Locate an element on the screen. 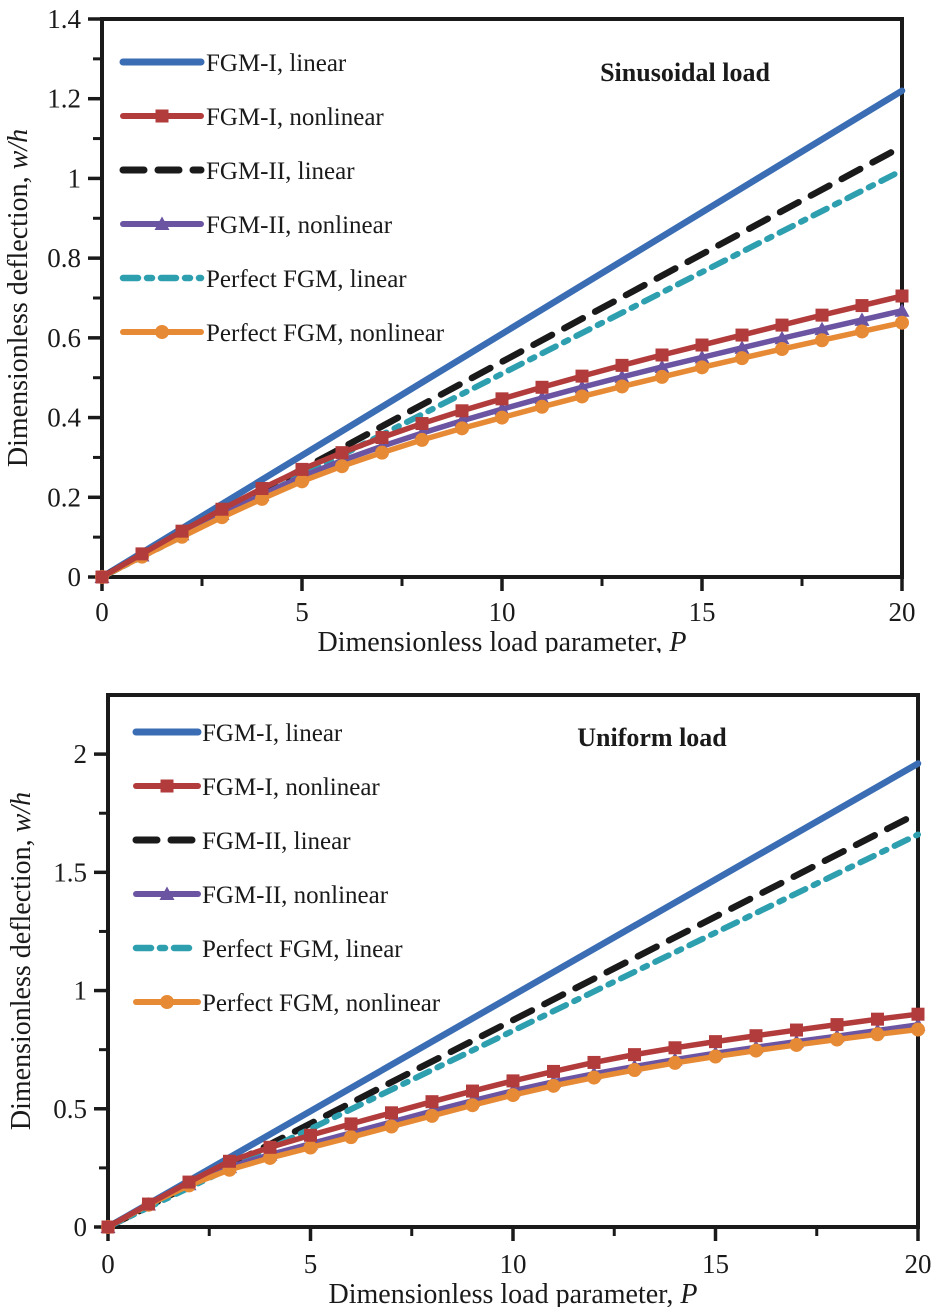 This screenshot has height=1307, width=933. legend-label-fgm-ii-linear: FGM-II, linear is located at coordinates (276, 841).